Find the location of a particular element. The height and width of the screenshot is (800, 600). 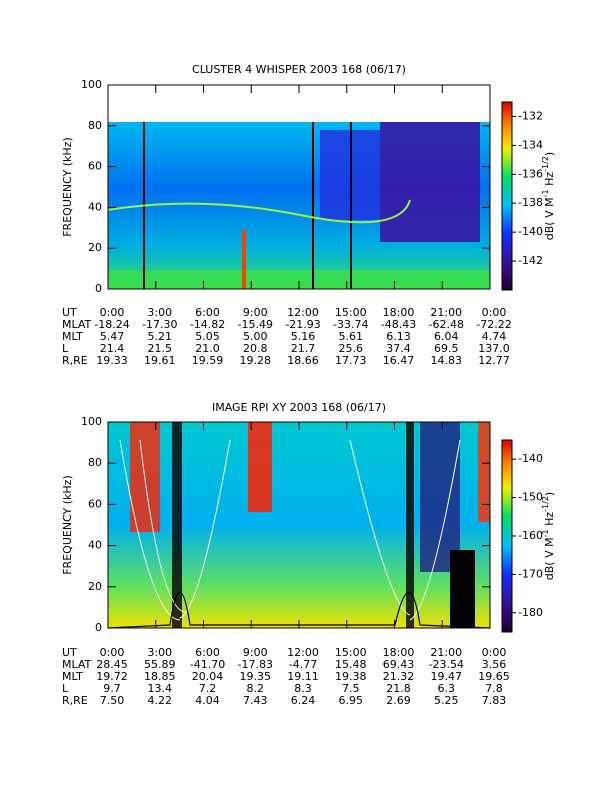

ephemeris-value: 12:00 is located at coordinates (303, 312).